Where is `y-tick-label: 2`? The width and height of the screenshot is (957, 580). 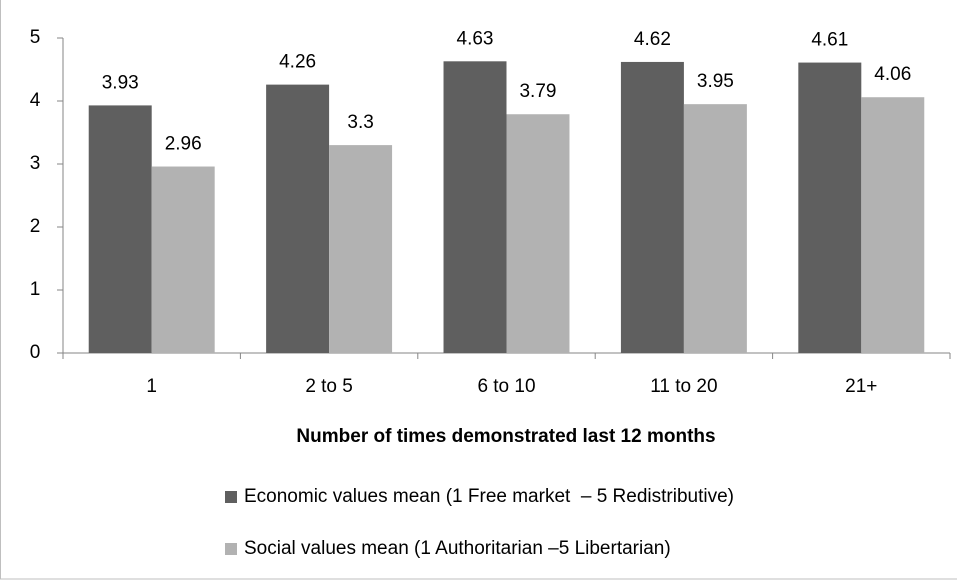 y-tick-label: 2 is located at coordinates (35, 226).